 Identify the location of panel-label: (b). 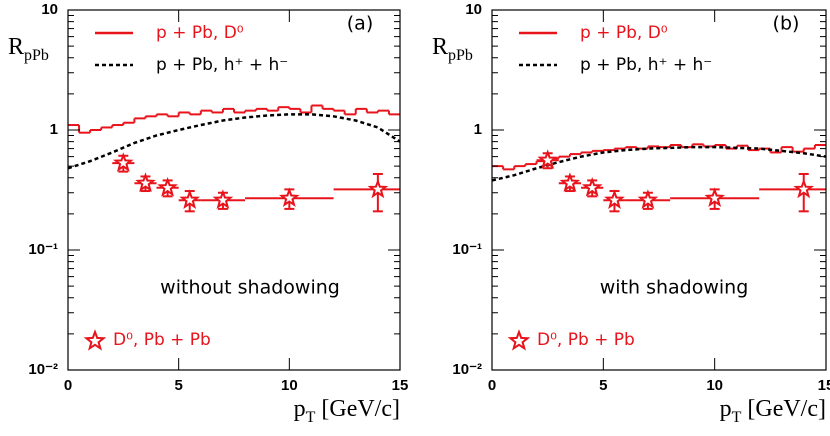
(786, 24).